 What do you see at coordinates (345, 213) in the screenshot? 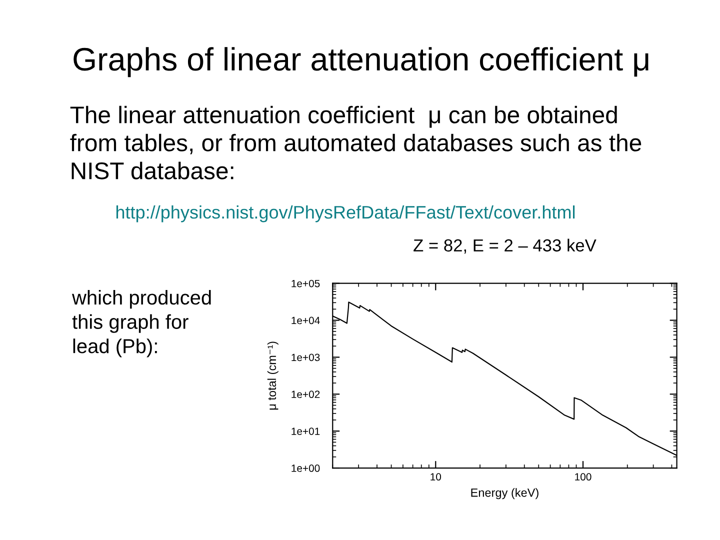
I see `text: http://physics.nist.gov/PhysRefData/FFast/Text/cover.html` at bounding box center [345, 213].